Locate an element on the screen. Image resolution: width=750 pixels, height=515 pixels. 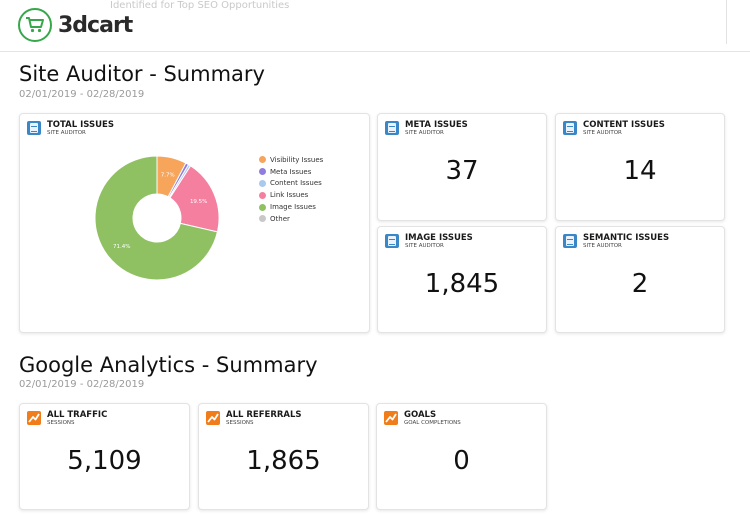
metric-value: 2 is located at coordinates (640, 284).